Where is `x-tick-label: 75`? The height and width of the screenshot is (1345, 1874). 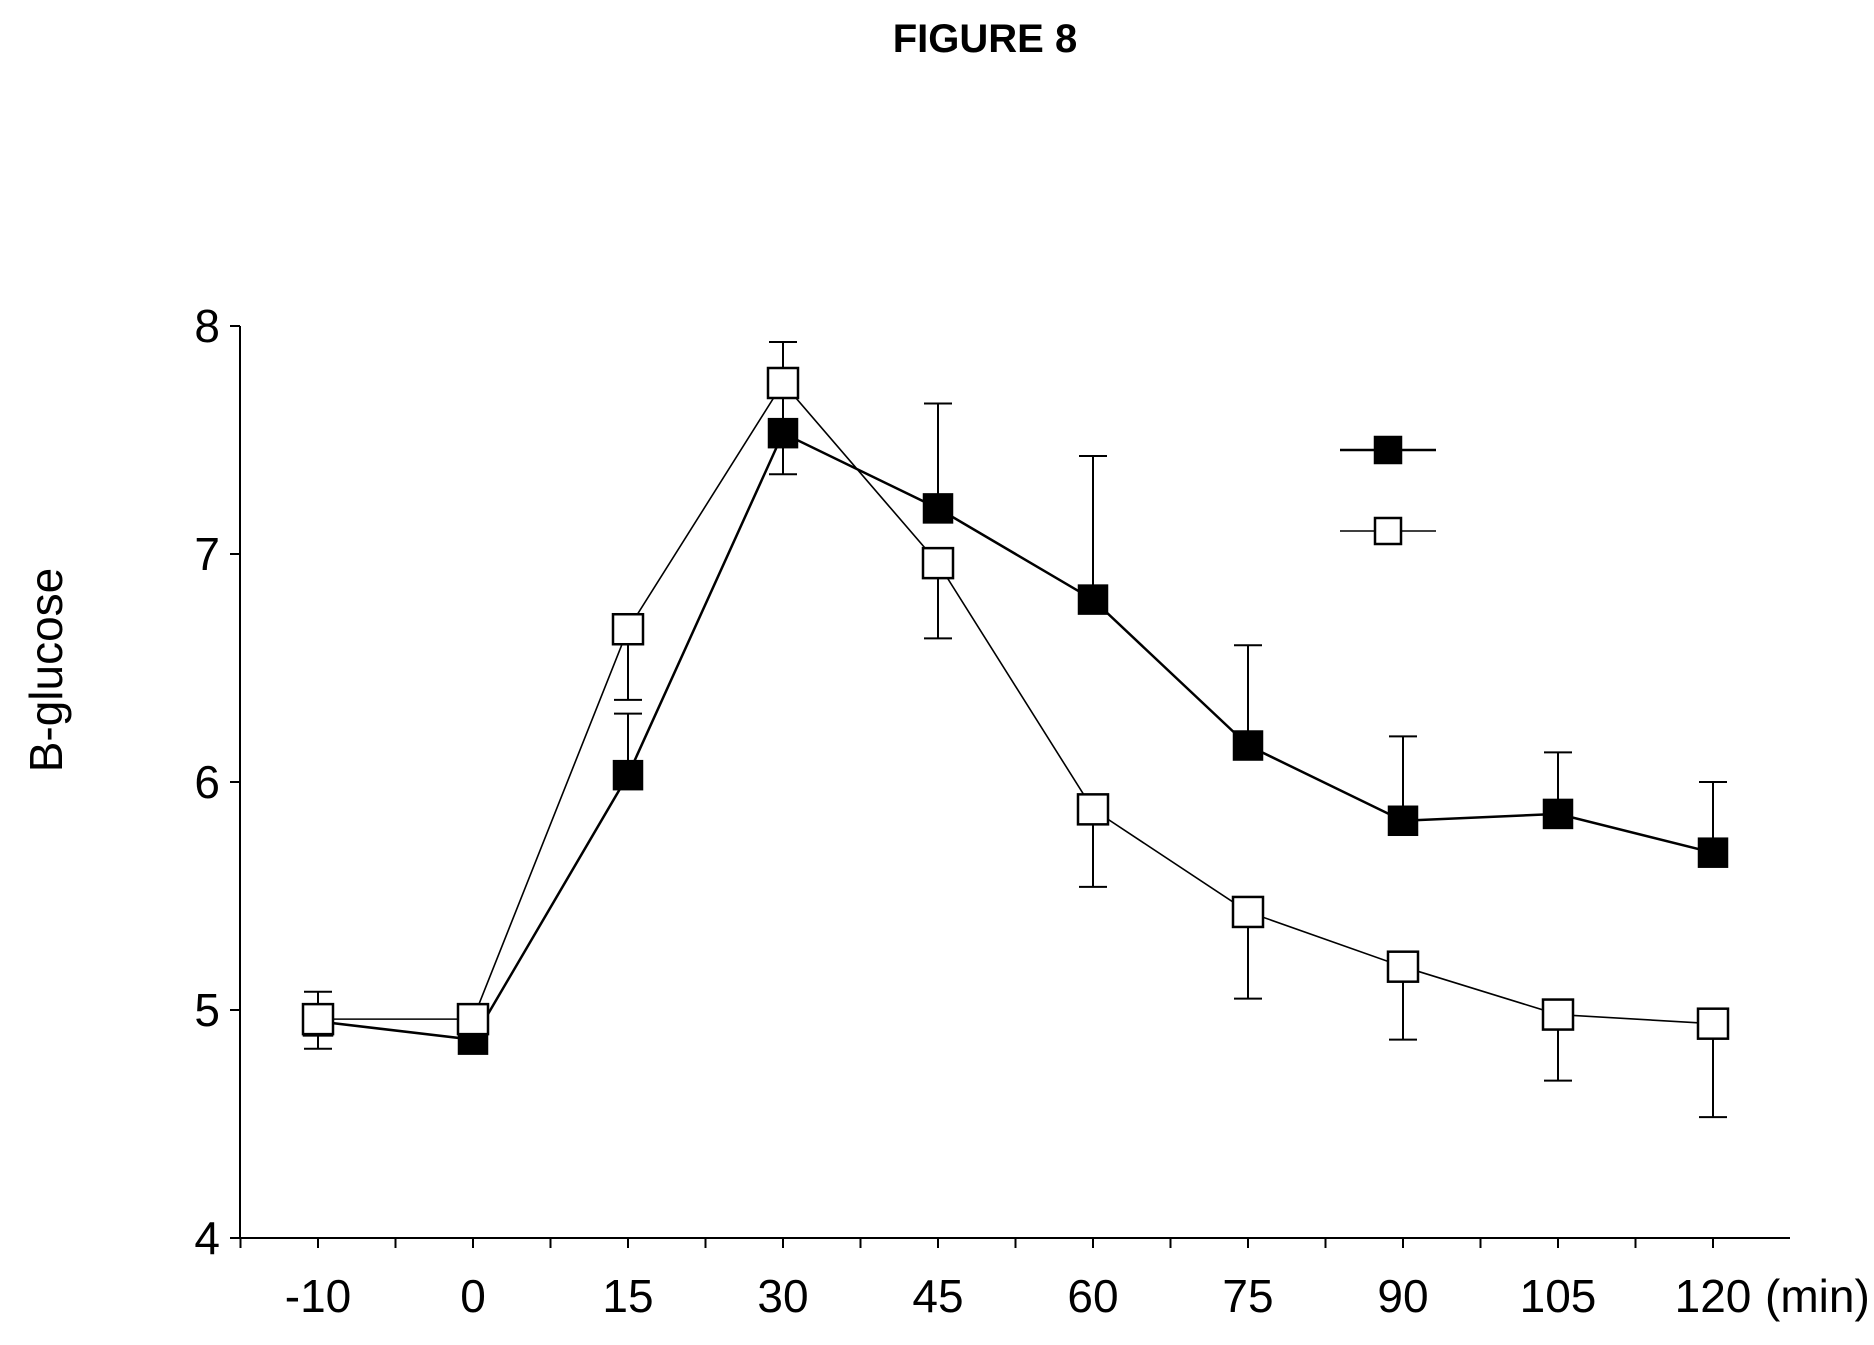 x-tick-label: 75 is located at coordinates (1247, 1296).